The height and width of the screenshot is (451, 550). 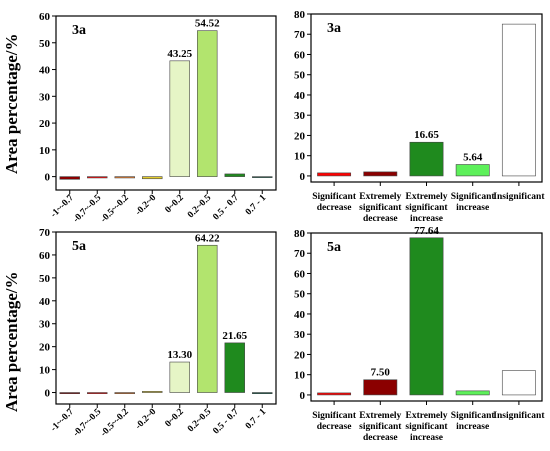 I want to click on data-label: 77.64, so click(x=426, y=231).